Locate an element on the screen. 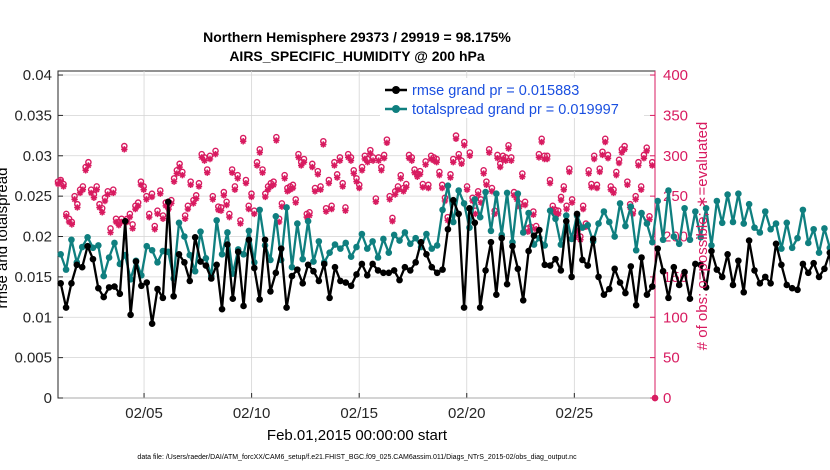 This screenshot has height=470, width=830. y-tick-label-left: 0.015 is located at coordinates (33, 277).